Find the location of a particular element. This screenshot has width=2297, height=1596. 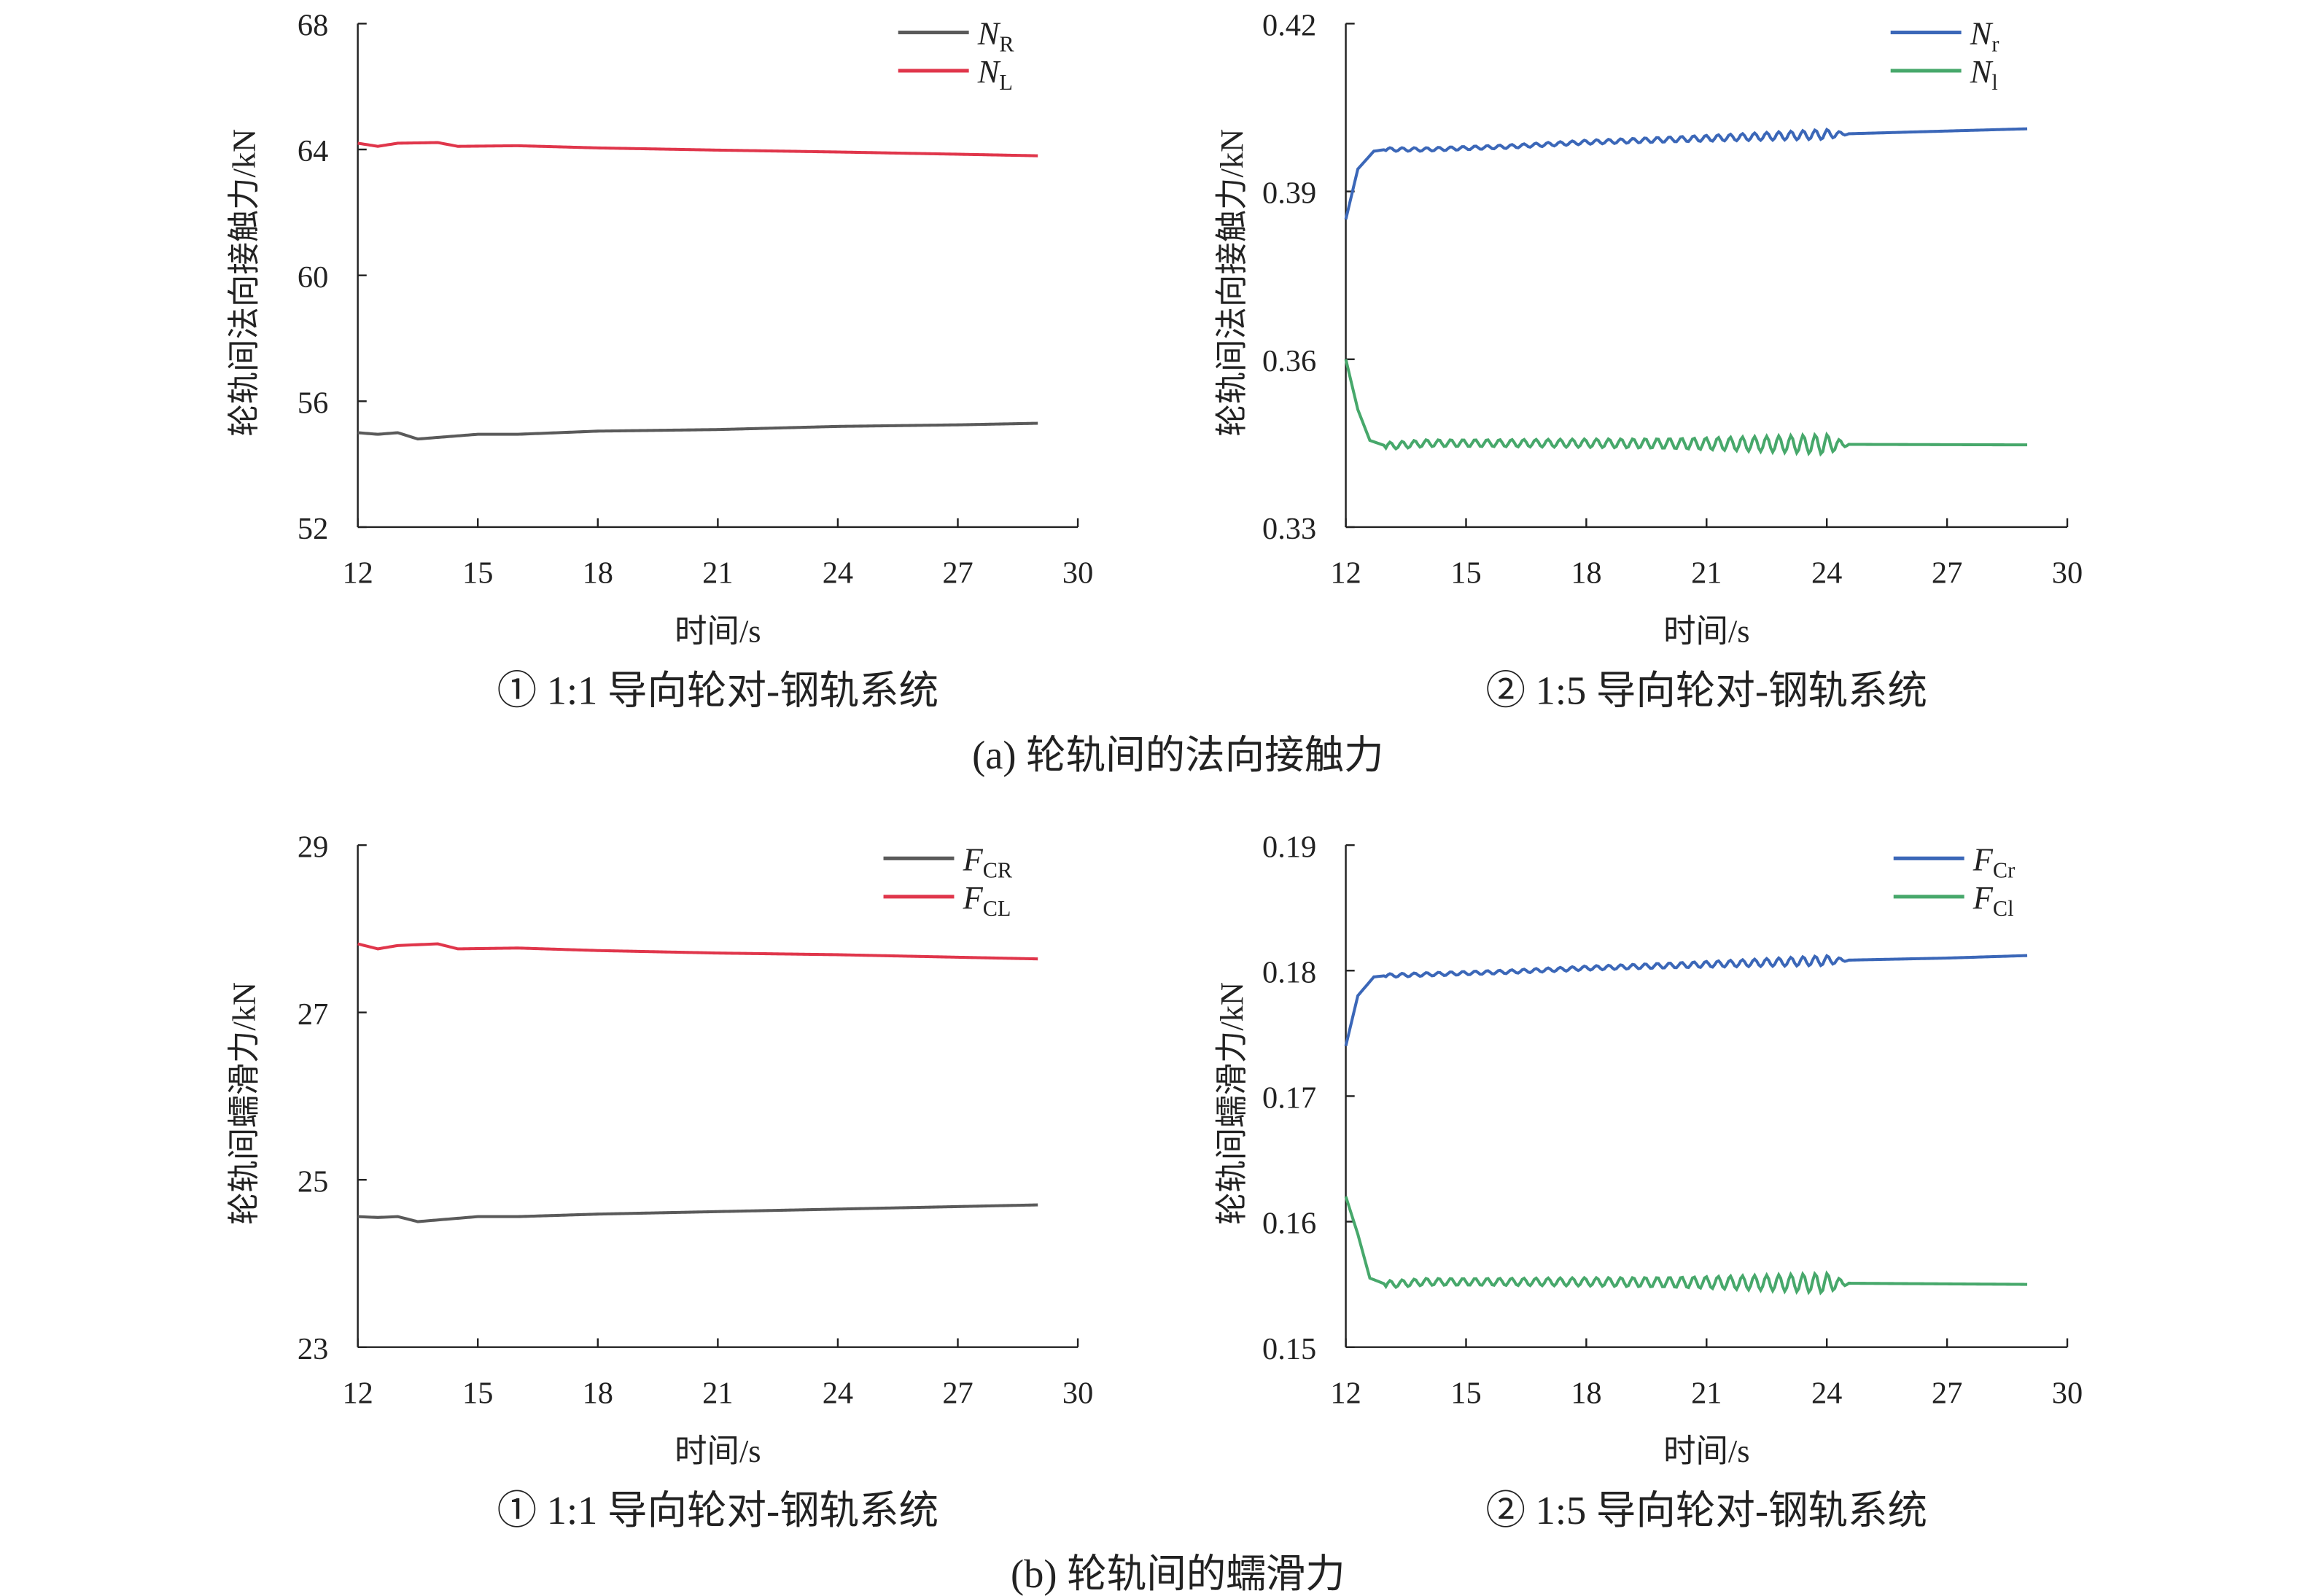

legend-item: Nl is located at coordinates (1944, 74).